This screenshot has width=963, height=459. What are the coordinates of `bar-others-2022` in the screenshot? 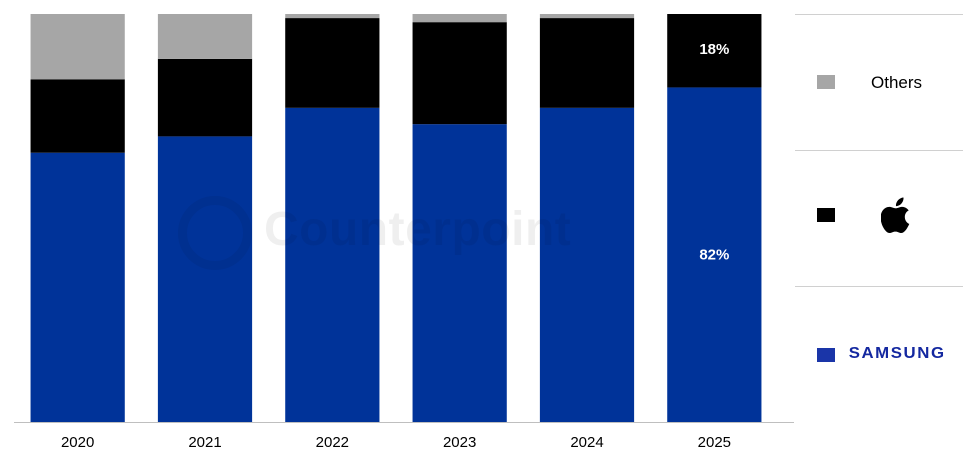 It's located at (332, 16).